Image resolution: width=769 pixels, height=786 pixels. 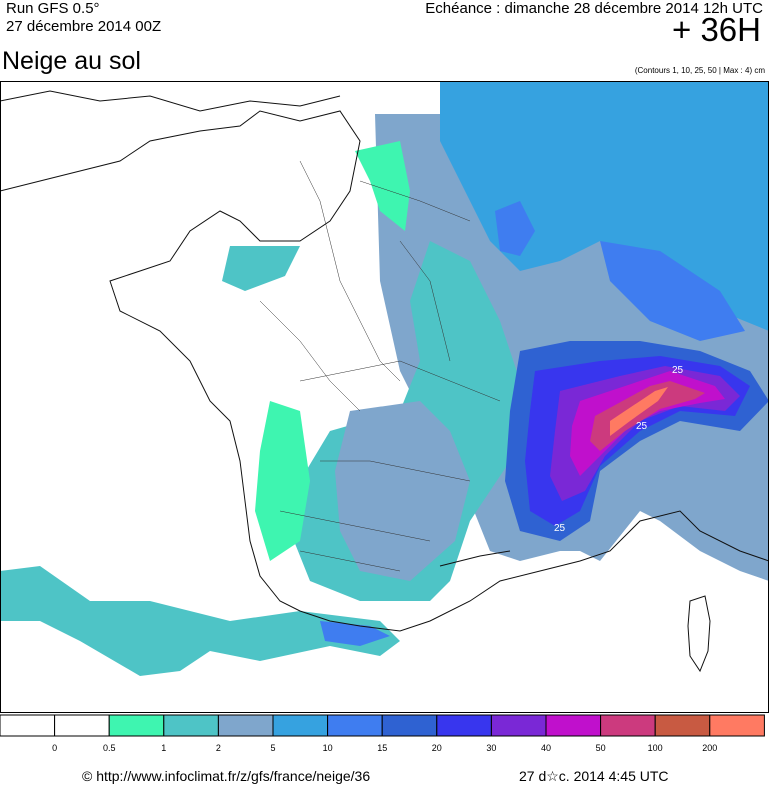 What do you see at coordinates (678, 370) in the screenshot?
I see `contour-label-25-north: 25` at bounding box center [678, 370].